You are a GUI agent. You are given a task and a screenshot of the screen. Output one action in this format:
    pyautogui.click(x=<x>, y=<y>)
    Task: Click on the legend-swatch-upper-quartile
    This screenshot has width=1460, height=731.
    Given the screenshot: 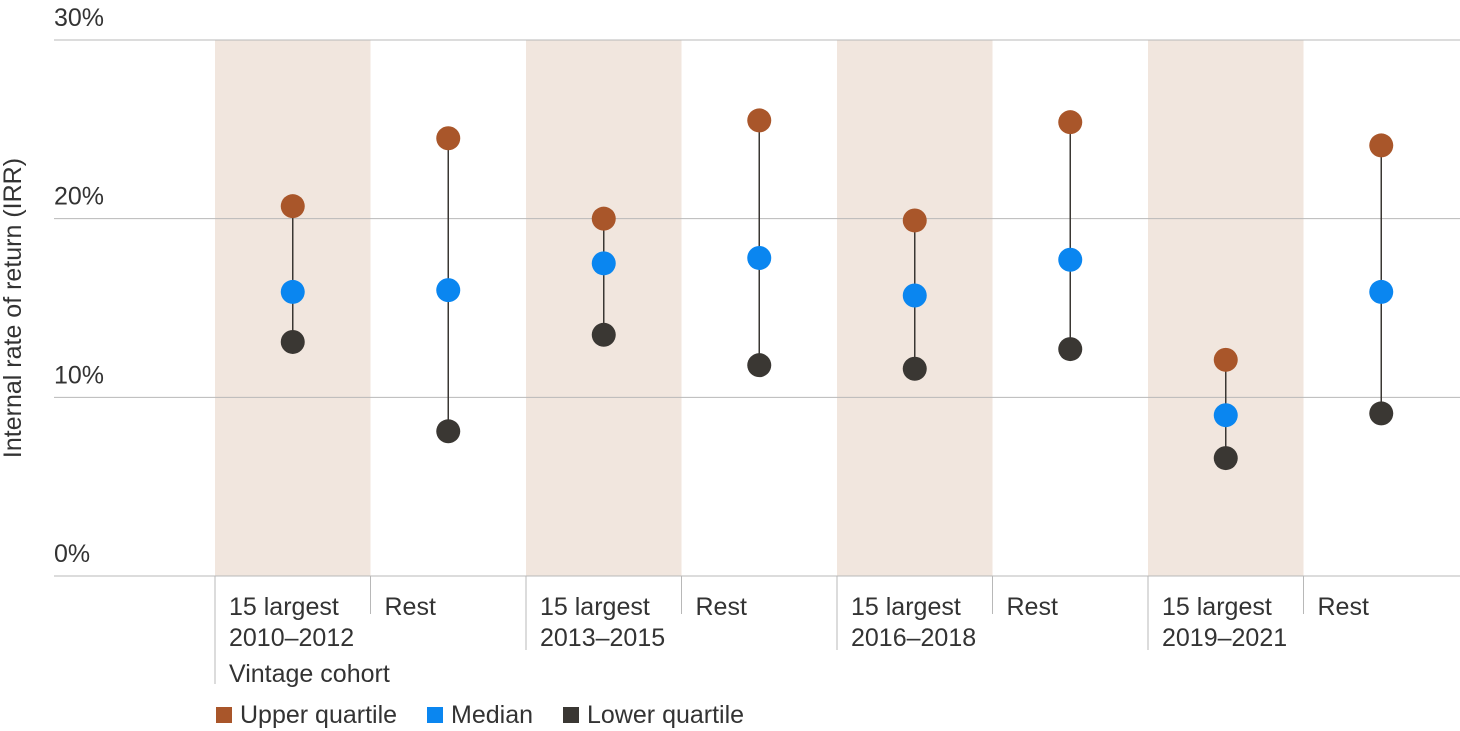 What is the action you would take?
    pyautogui.click(x=224, y=715)
    